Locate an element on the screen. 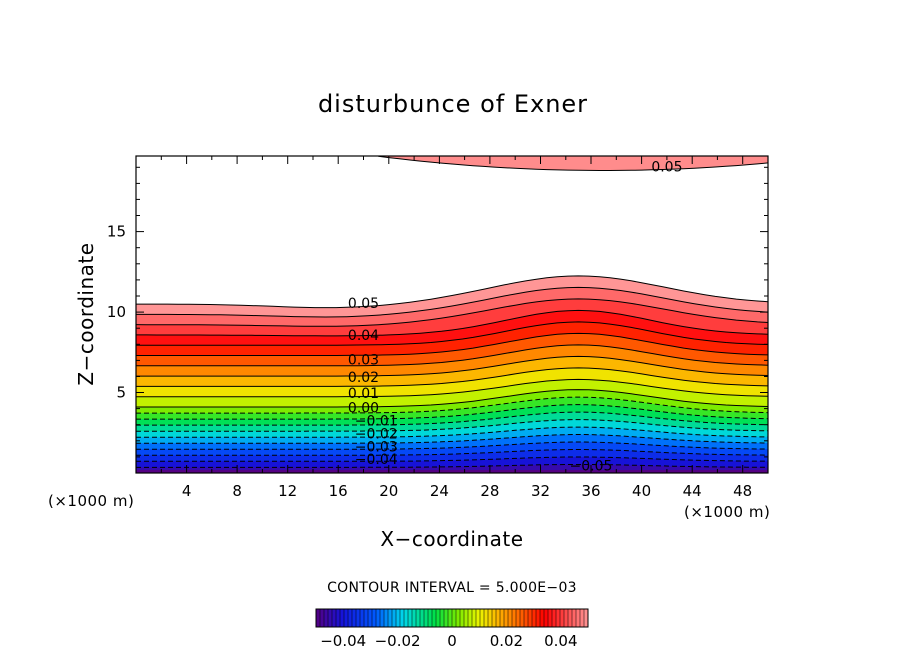 The image size is (904, 654). x-tick-label: 40 is located at coordinates (641, 491).